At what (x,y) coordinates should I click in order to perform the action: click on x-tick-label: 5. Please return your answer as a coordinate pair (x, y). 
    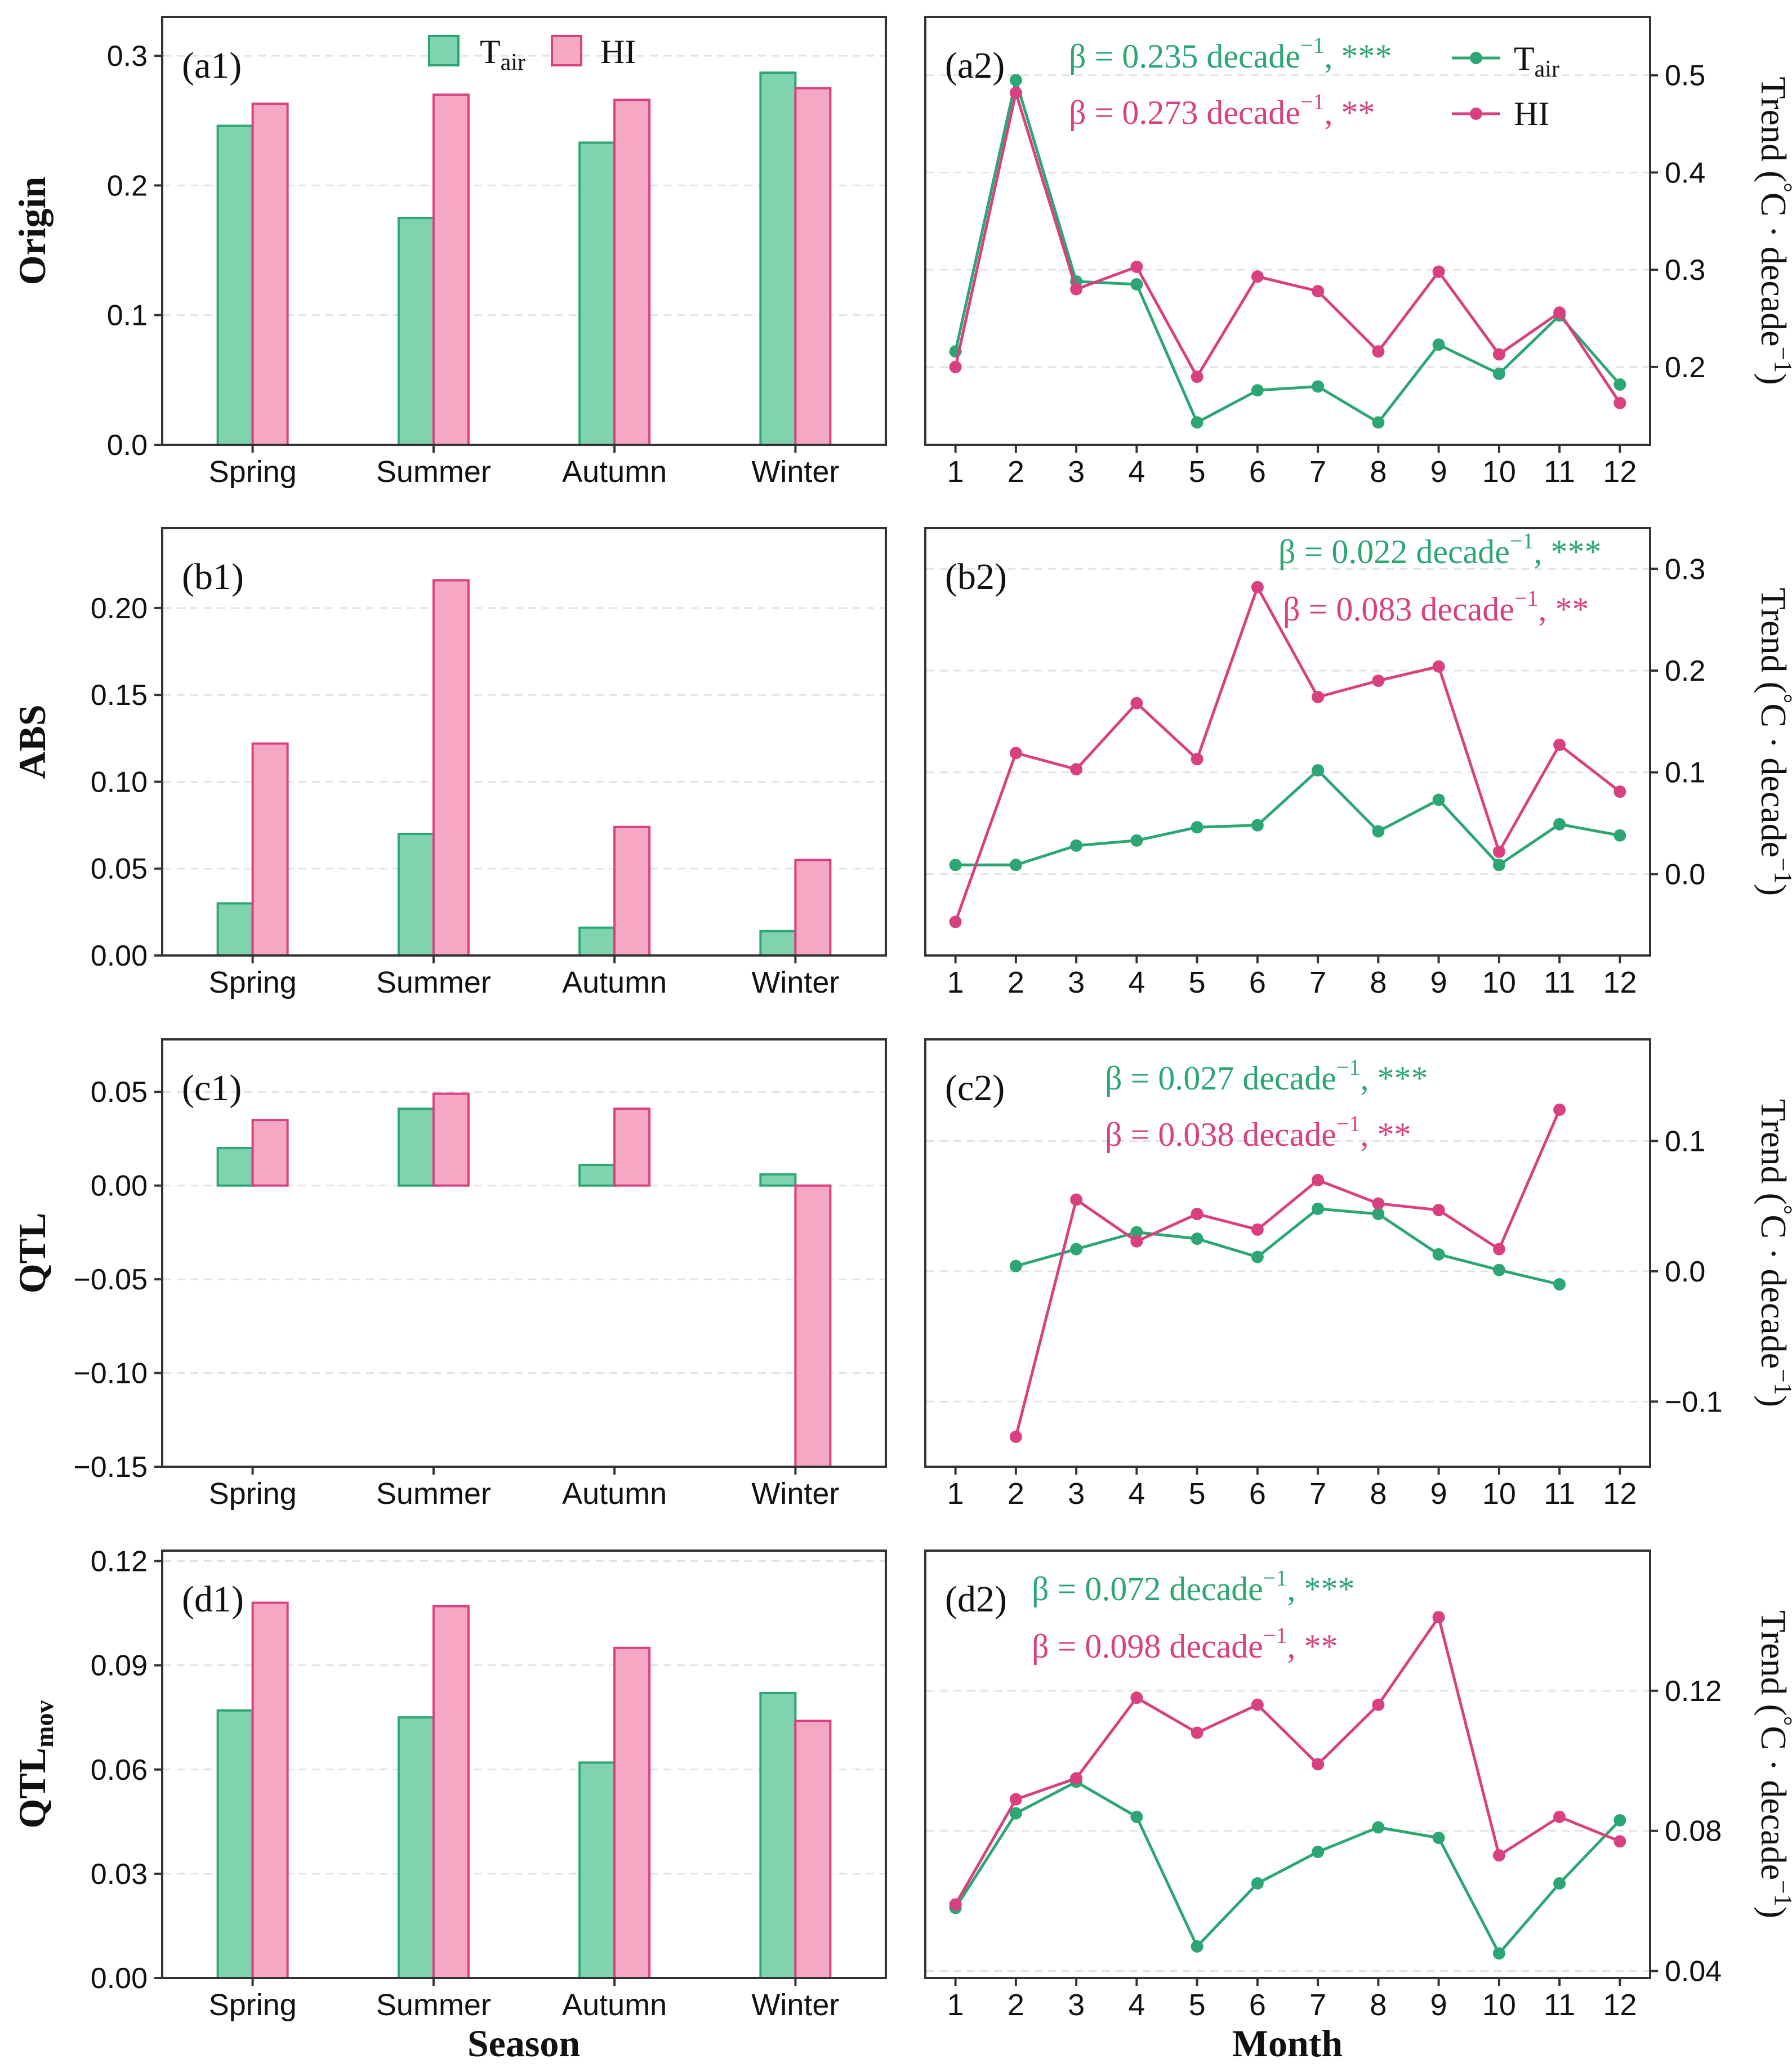
    Looking at the image, I should click on (1197, 472).